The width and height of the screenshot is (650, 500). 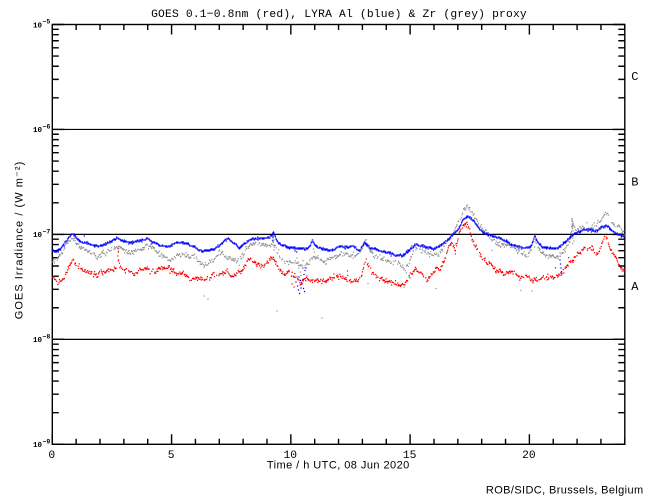 What do you see at coordinates (20, 240) in the screenshot?
I see `svg-text: GOES Irradiance / (W m⁻²)` at bounding box center [20, 240].